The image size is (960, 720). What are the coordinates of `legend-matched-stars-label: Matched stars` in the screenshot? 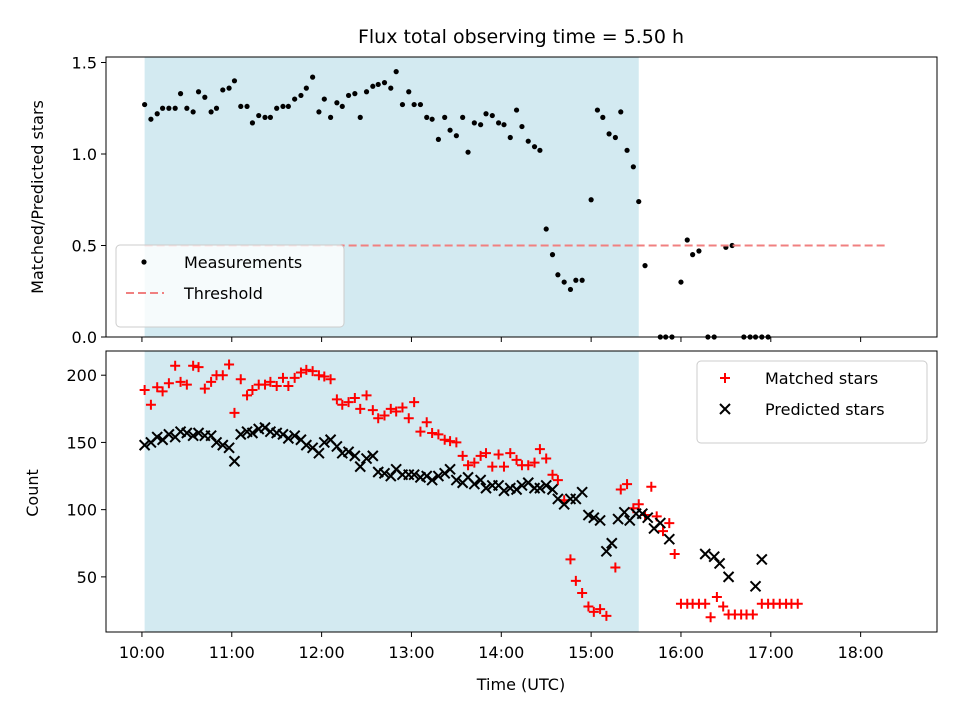 It's located at (821, 378).